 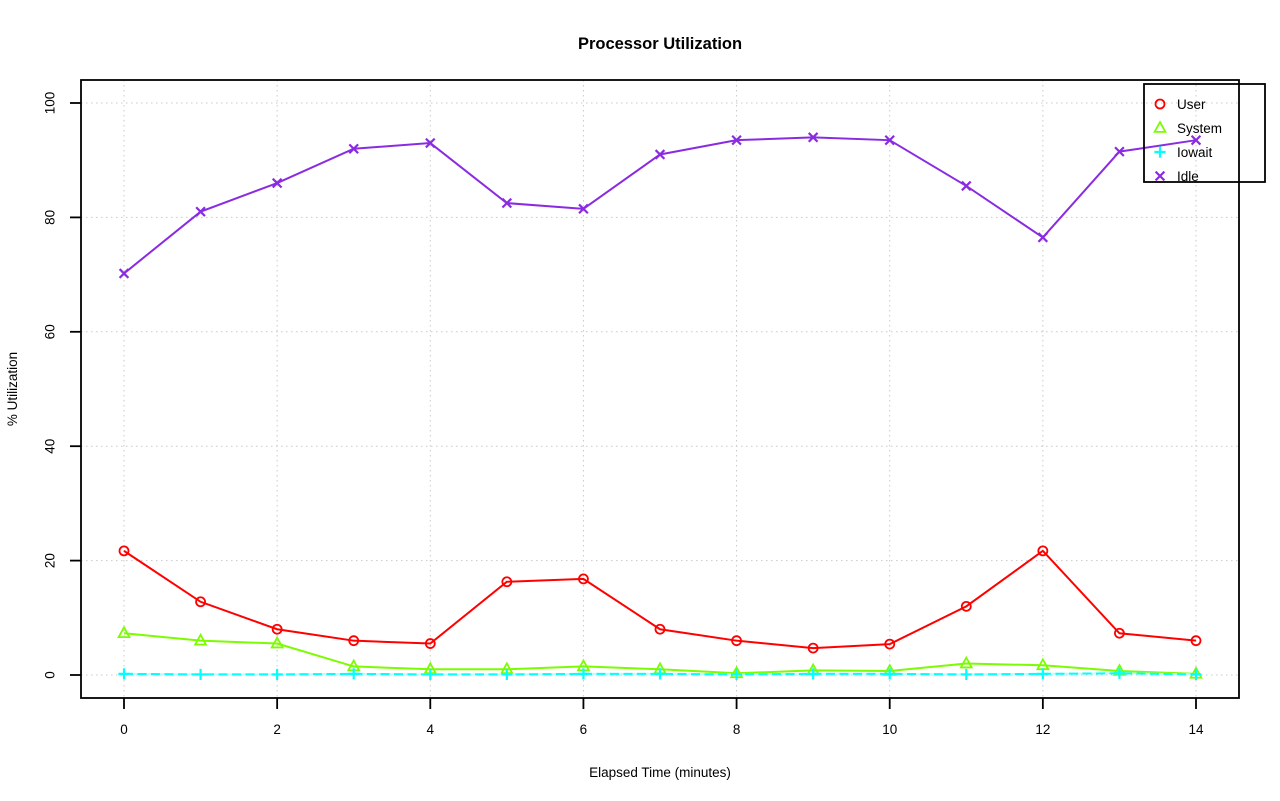 What do you see at coordinates (1191, 104) in the screenshot?
I see `legend-label-user: User` at bounding box center [1191, 104].